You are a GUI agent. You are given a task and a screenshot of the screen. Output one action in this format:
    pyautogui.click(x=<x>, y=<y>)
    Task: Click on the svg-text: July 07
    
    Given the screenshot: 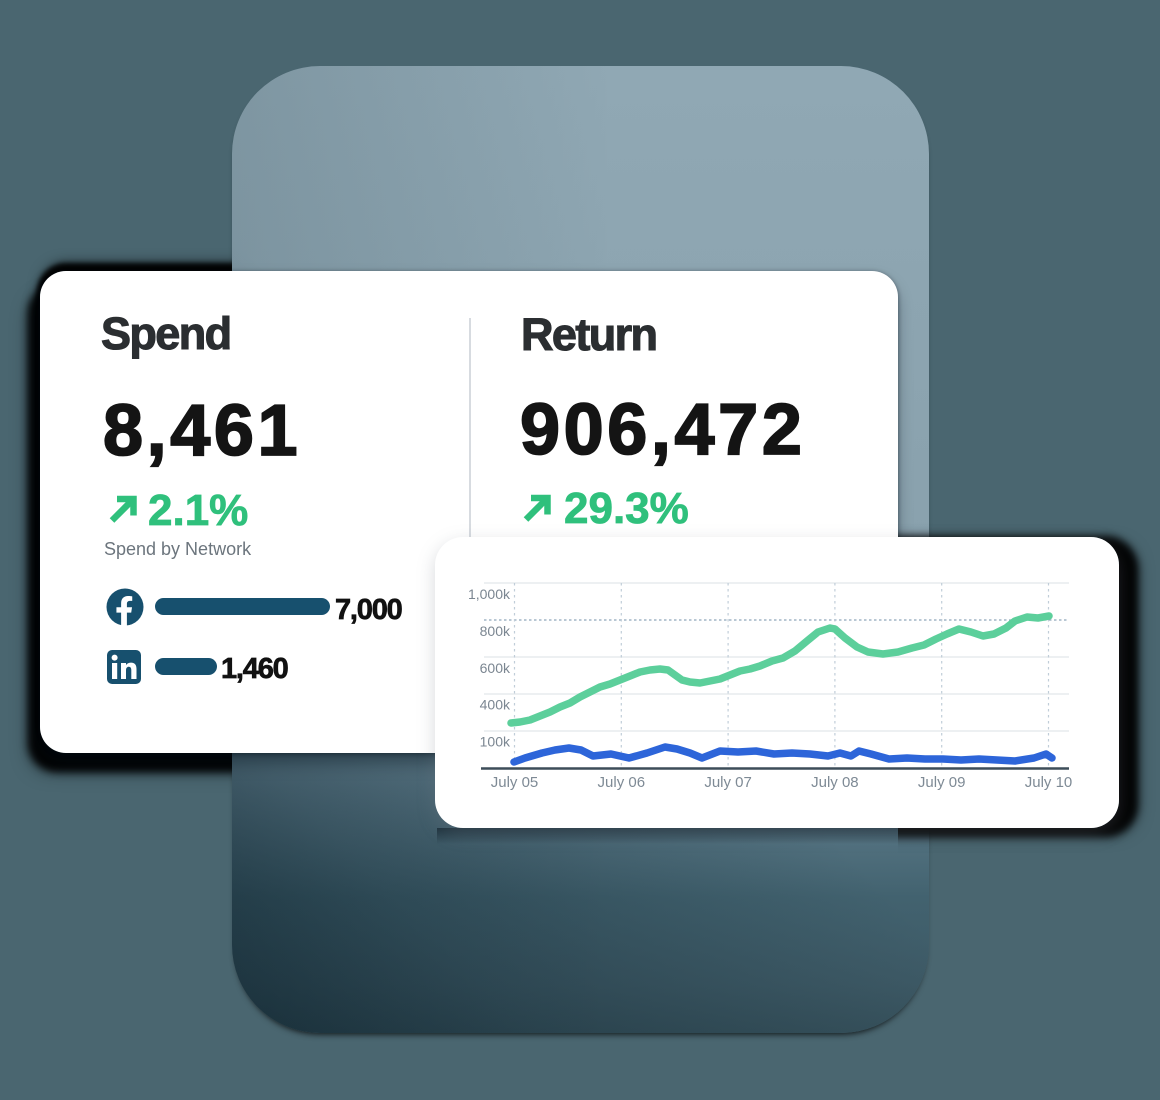 What is the action you would take?
    pyautogui.click(x=728, y=782)
    